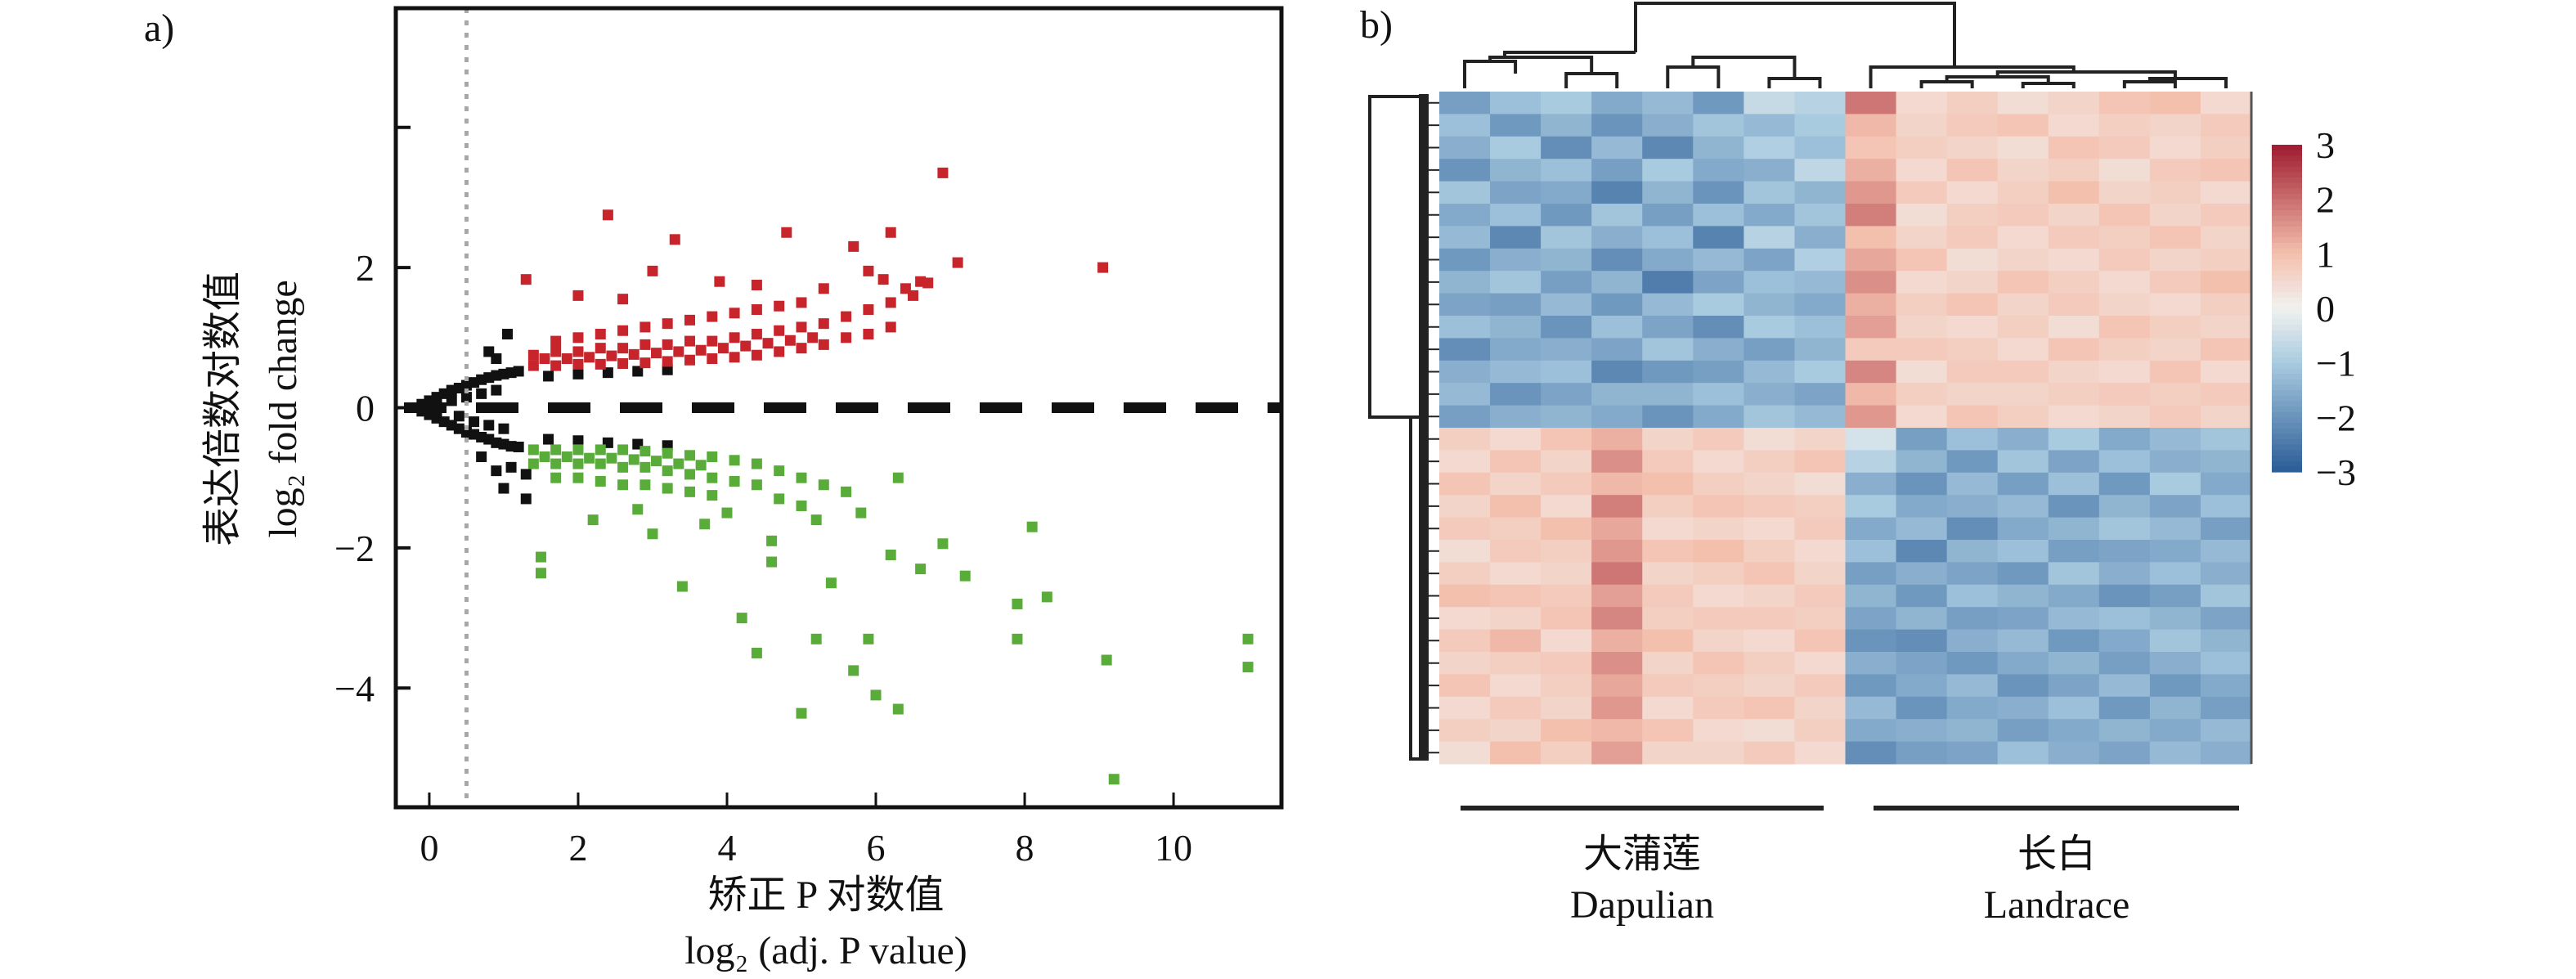  What do you see at coordinates (365, 268) in the screenshot?
I see `y-tick-label: 2` at bounding box center [365, 268].